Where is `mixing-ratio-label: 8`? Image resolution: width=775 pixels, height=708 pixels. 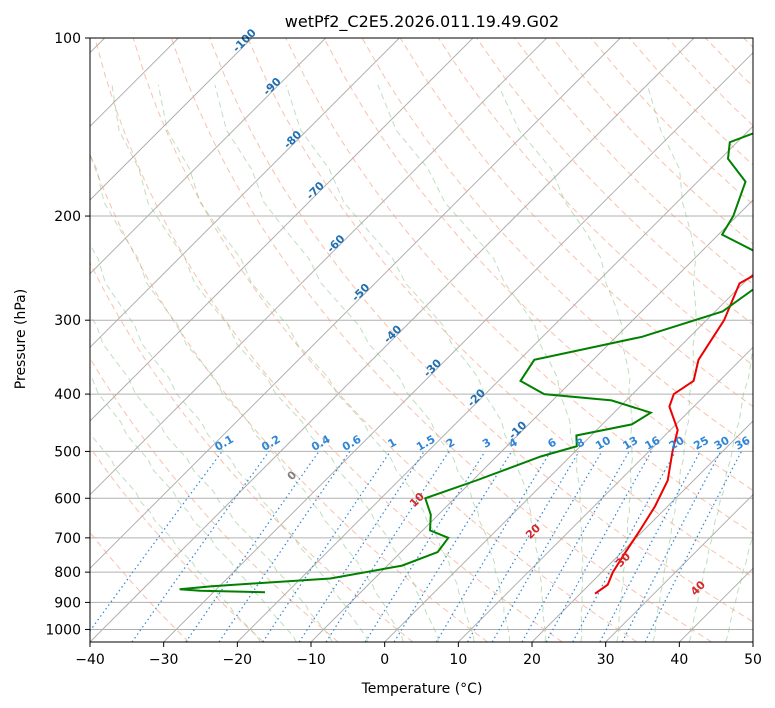 mixing-ratio-label: 8 is located at coordinates (580, 443).